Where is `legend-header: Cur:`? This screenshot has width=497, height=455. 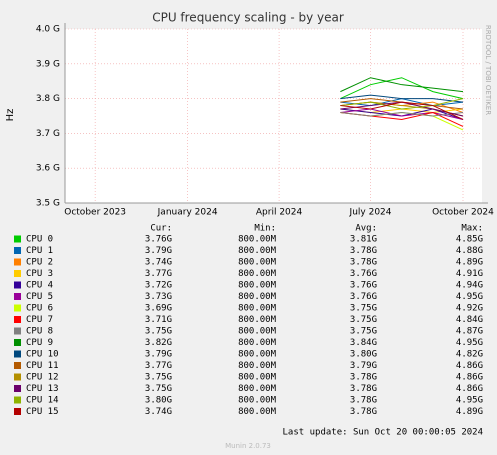
legend-header: Cur: is located at coordinates (161, 229).